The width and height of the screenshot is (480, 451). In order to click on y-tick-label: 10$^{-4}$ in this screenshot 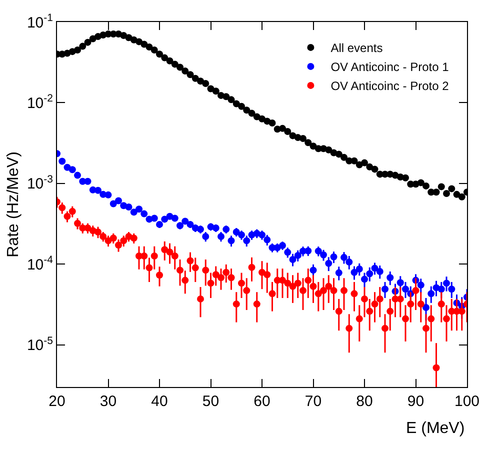, I will do `click(40, 264)`.